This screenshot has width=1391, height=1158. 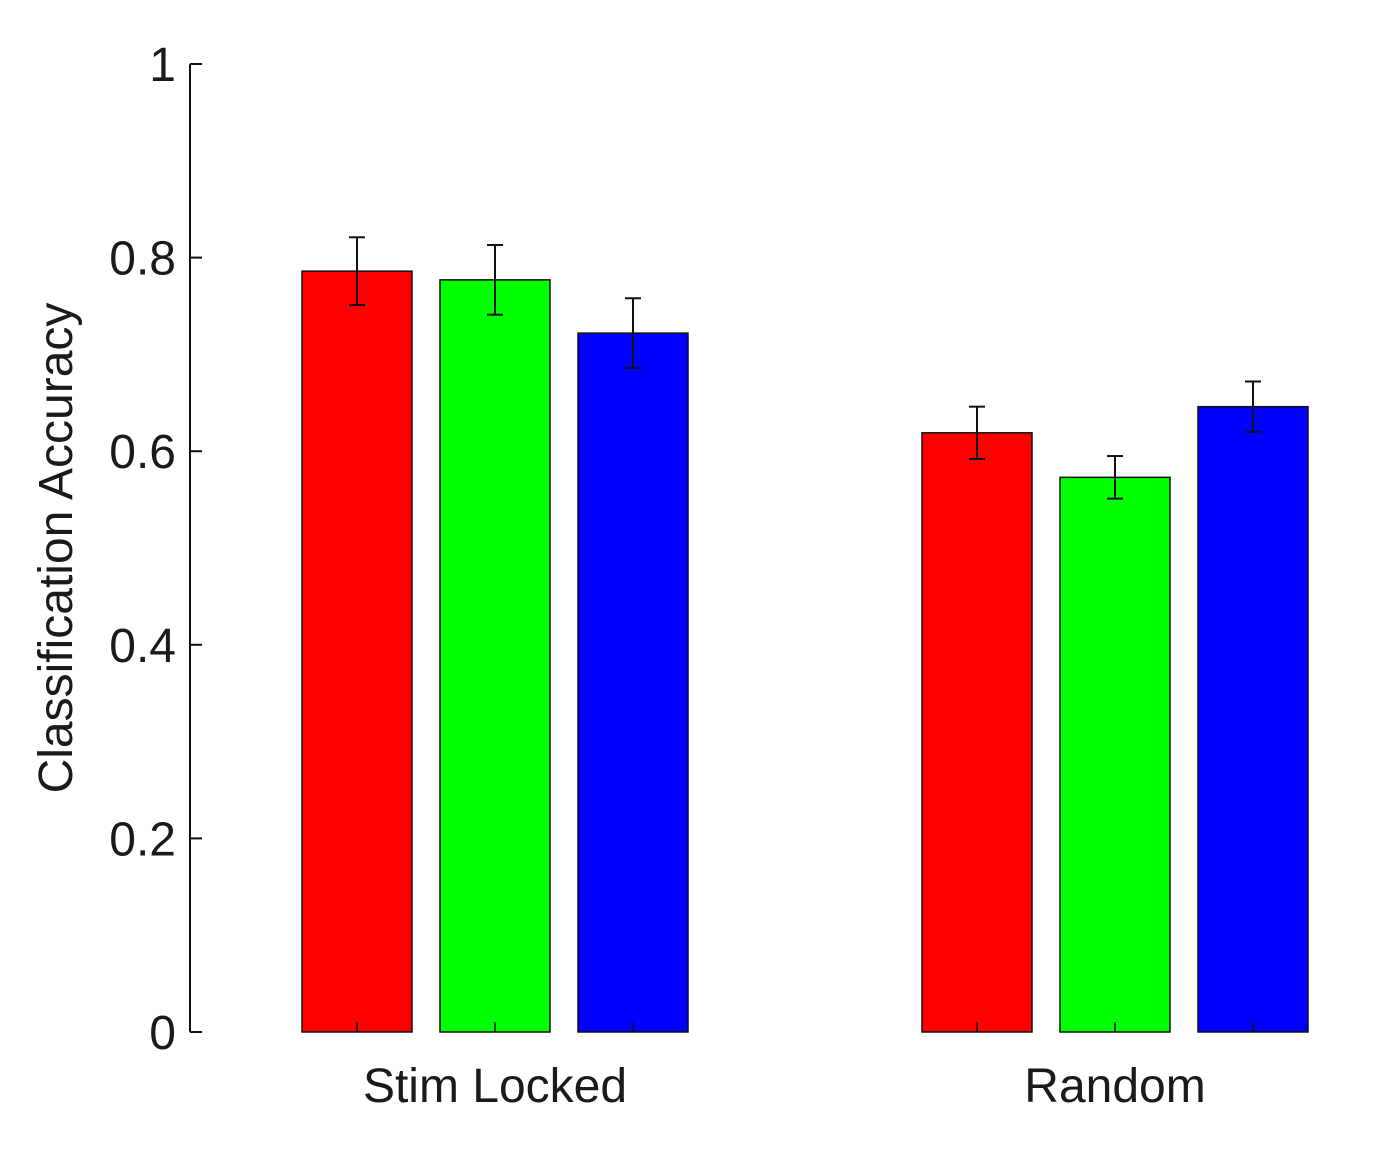 I want to click on bar-green-stim-locked, so click(x=495, y=656).